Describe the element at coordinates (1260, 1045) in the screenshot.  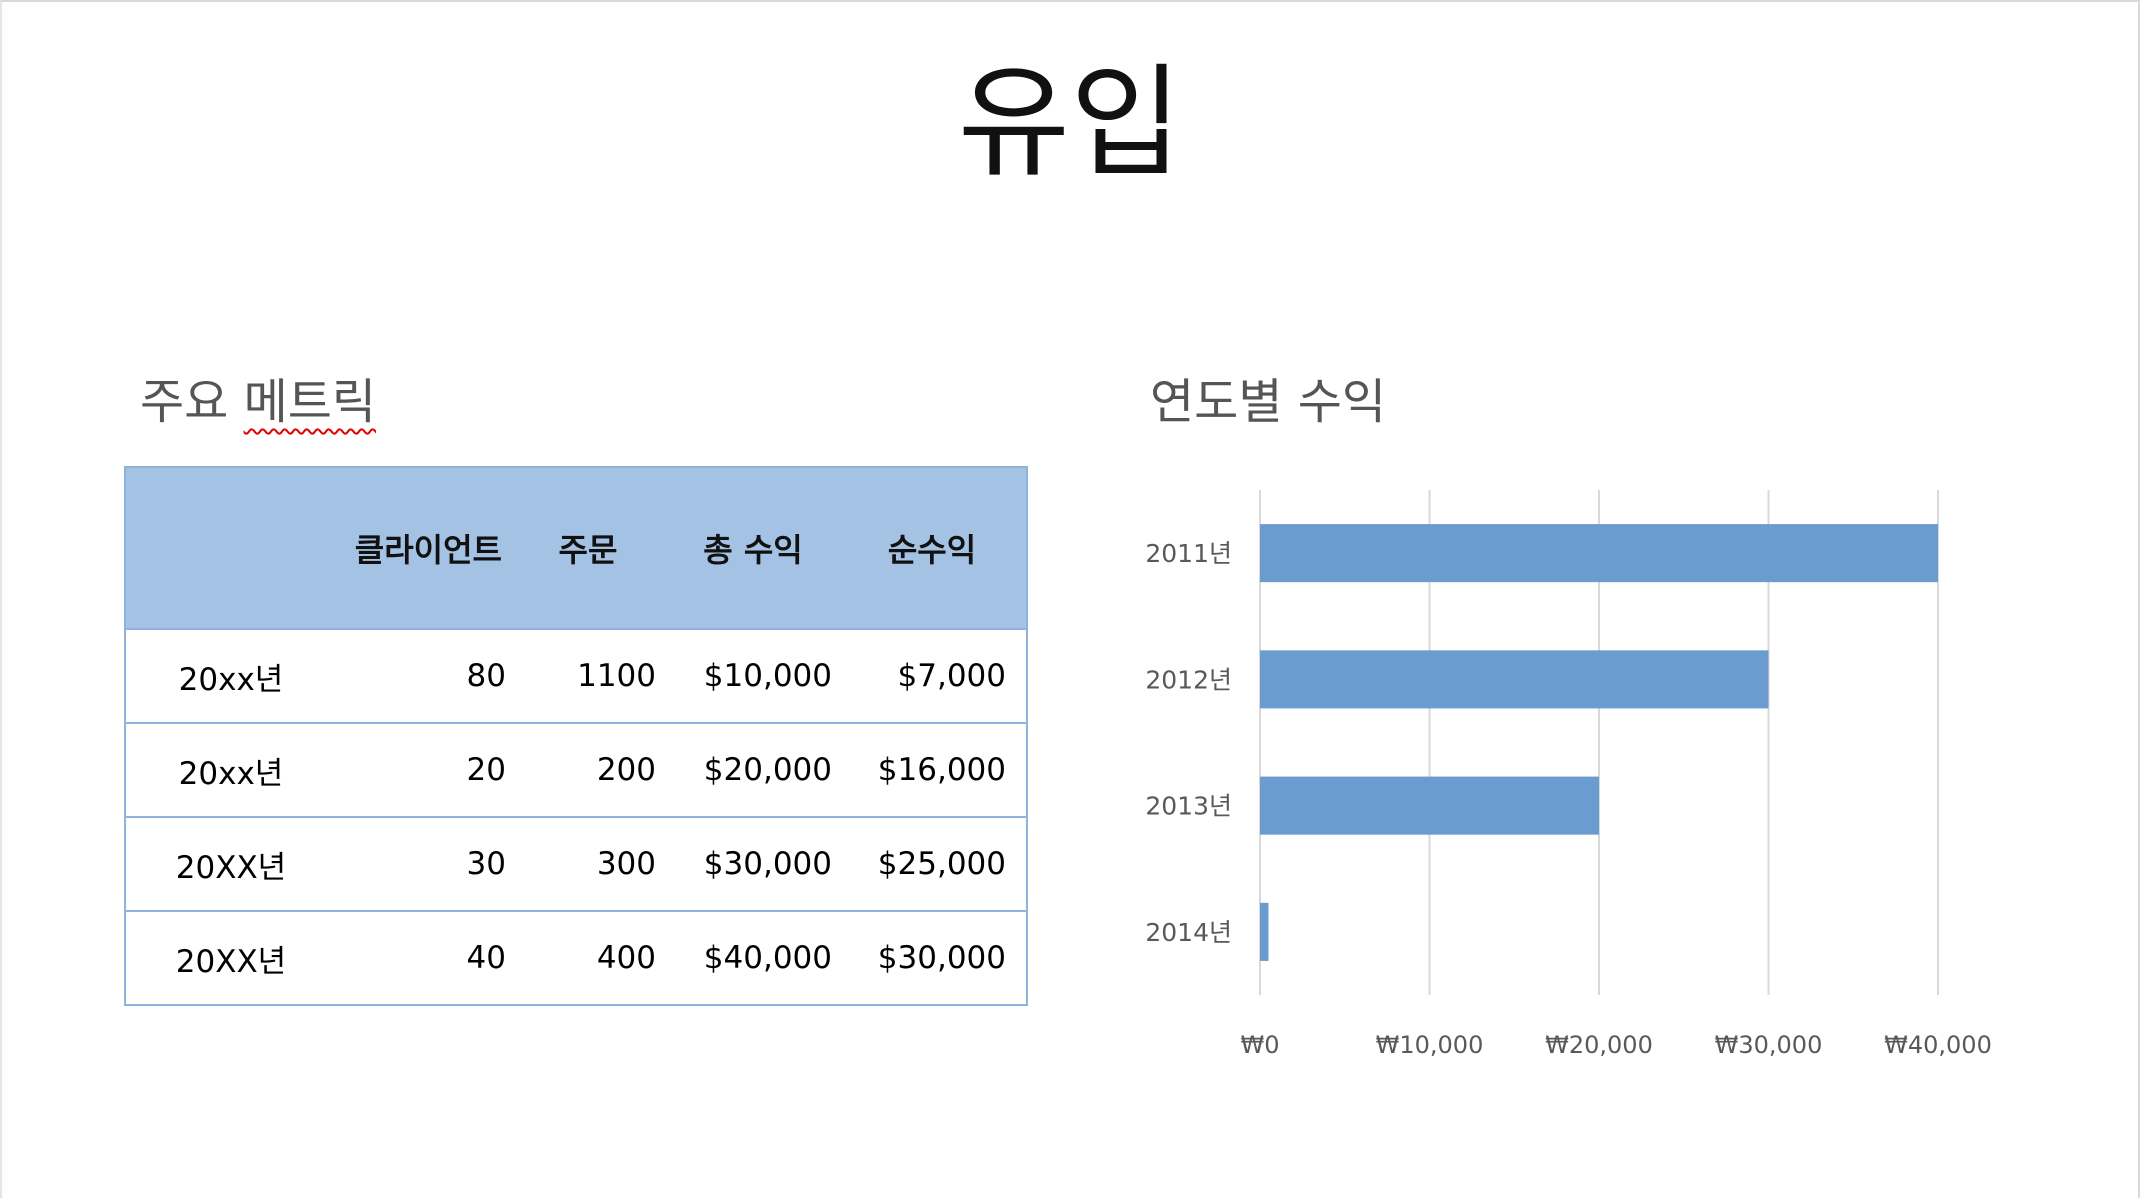
I see `x-tick-label: ₩0` at that location.